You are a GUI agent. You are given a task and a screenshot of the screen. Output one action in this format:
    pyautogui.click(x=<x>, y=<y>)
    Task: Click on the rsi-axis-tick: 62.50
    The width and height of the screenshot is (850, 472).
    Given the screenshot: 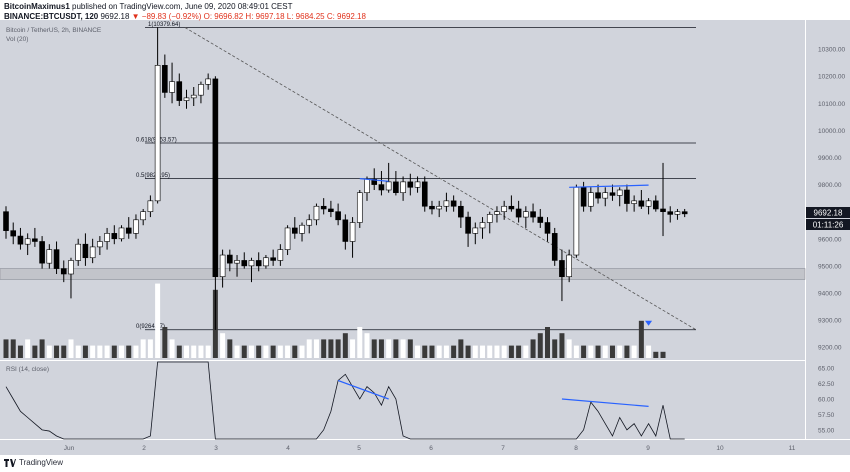 What is the action you would take?
    pyautogui.click(x=826, y=384)
    